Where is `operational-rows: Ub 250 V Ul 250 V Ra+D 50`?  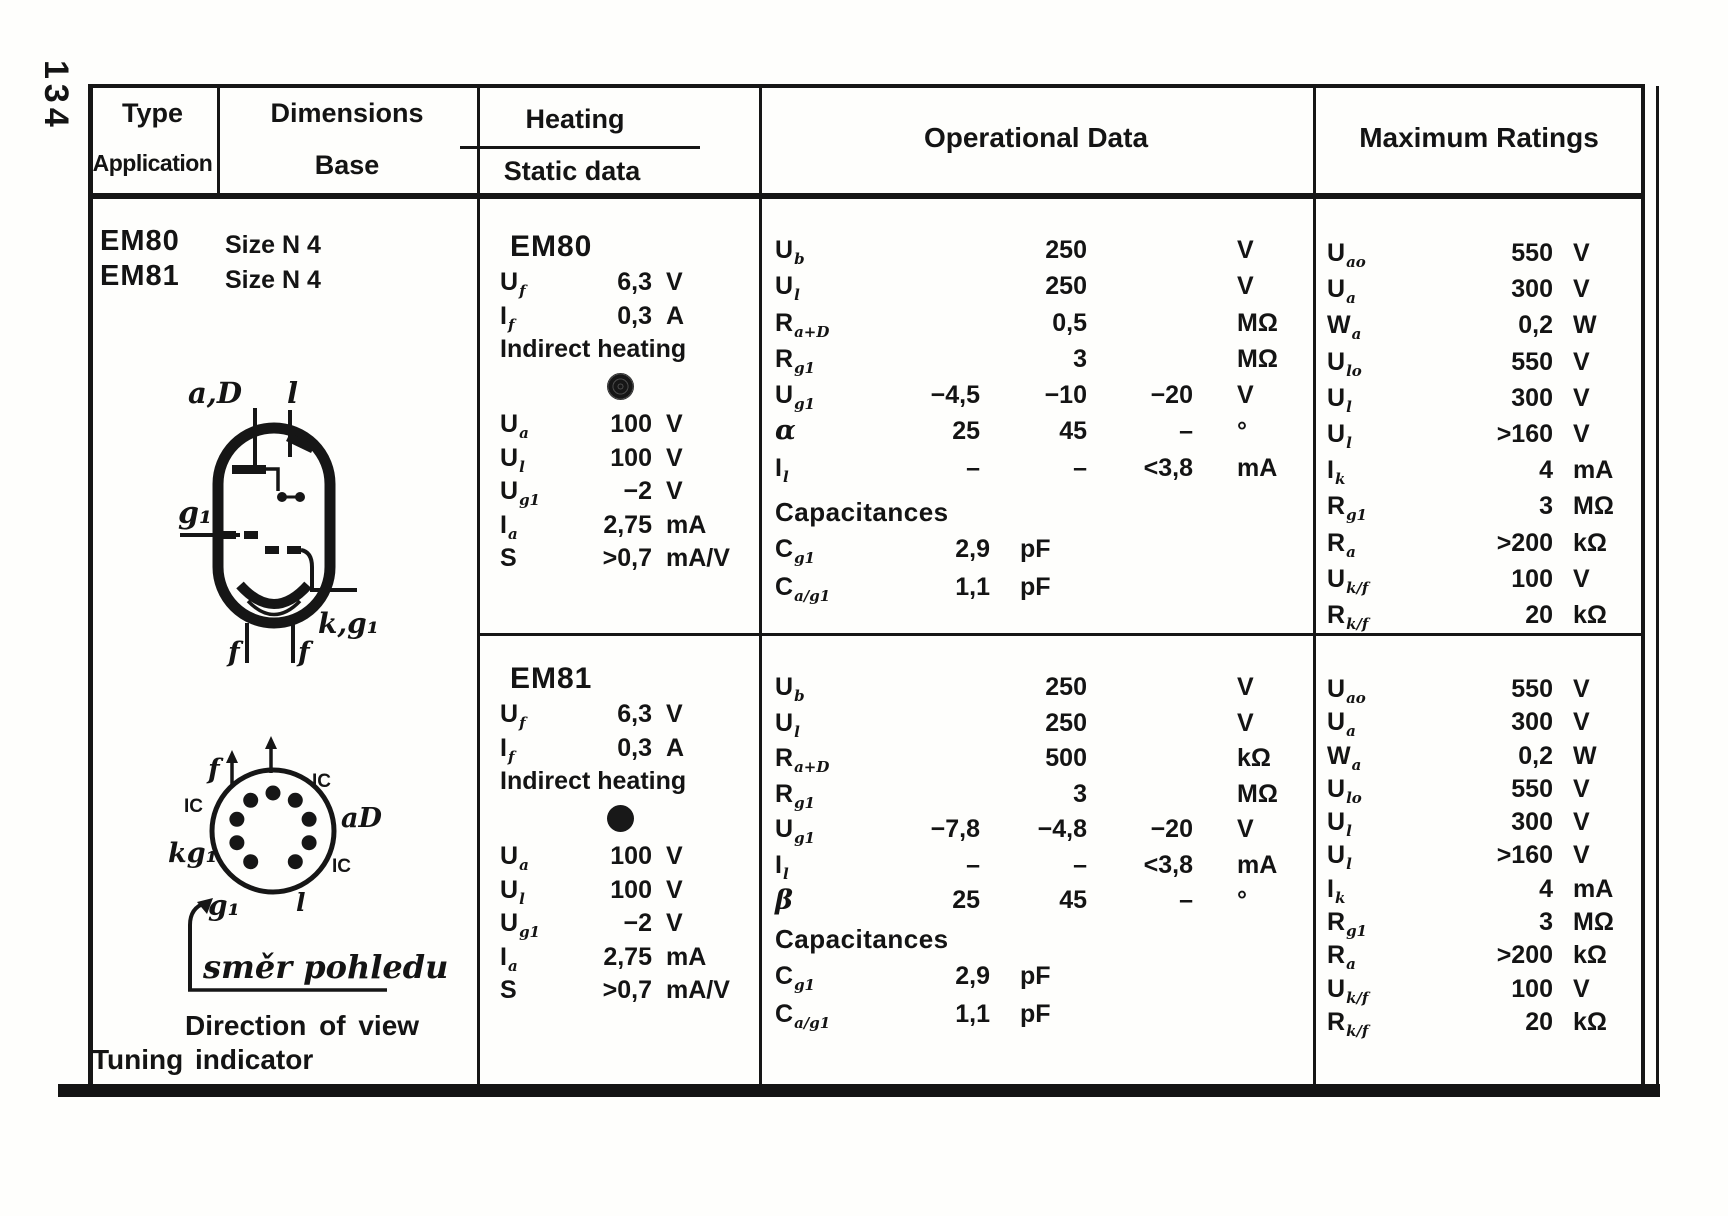 operational-rows: Ub 250 V Ul 250 V Ra+D 50 is located at coordinates (1042, 794).